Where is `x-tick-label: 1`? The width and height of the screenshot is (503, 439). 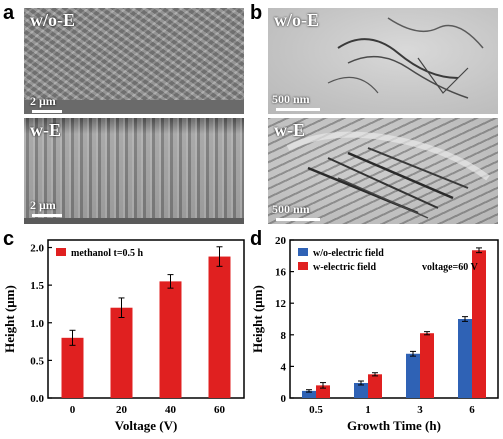 x-tick-label: 1 is located at coordinates (368, 410).